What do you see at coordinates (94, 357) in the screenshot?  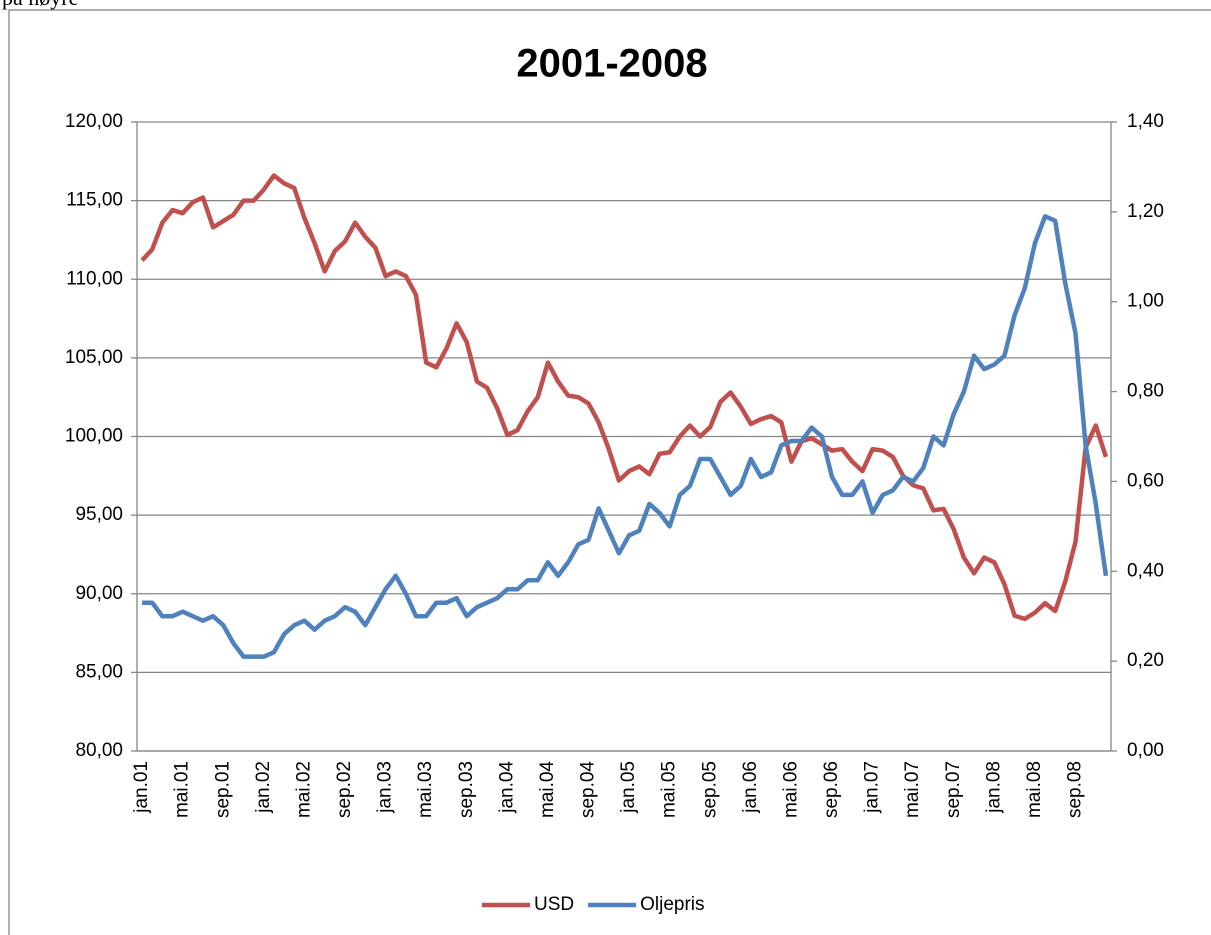 I see `y-tick-label: 105,00` at bounding box center [94, 357].